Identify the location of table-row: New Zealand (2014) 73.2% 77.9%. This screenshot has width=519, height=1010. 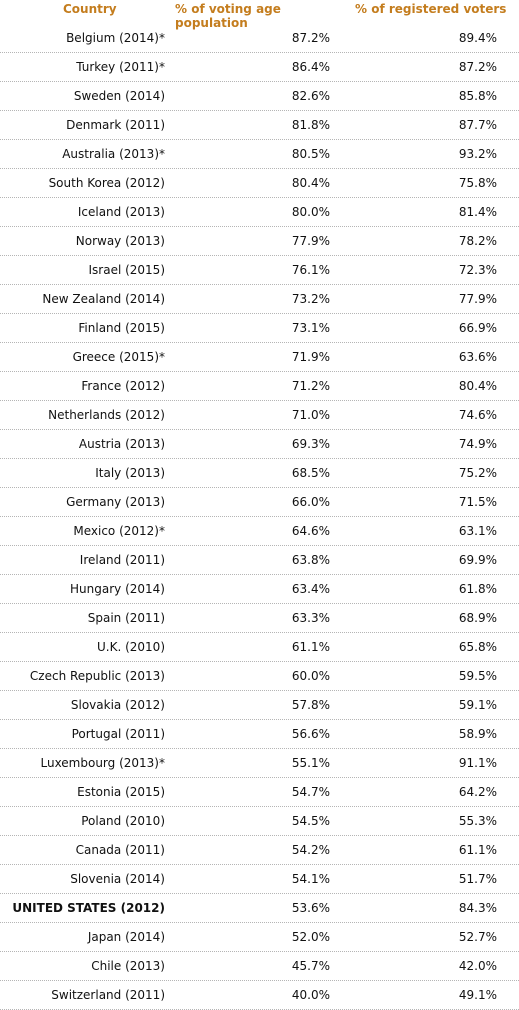
(259, 299).